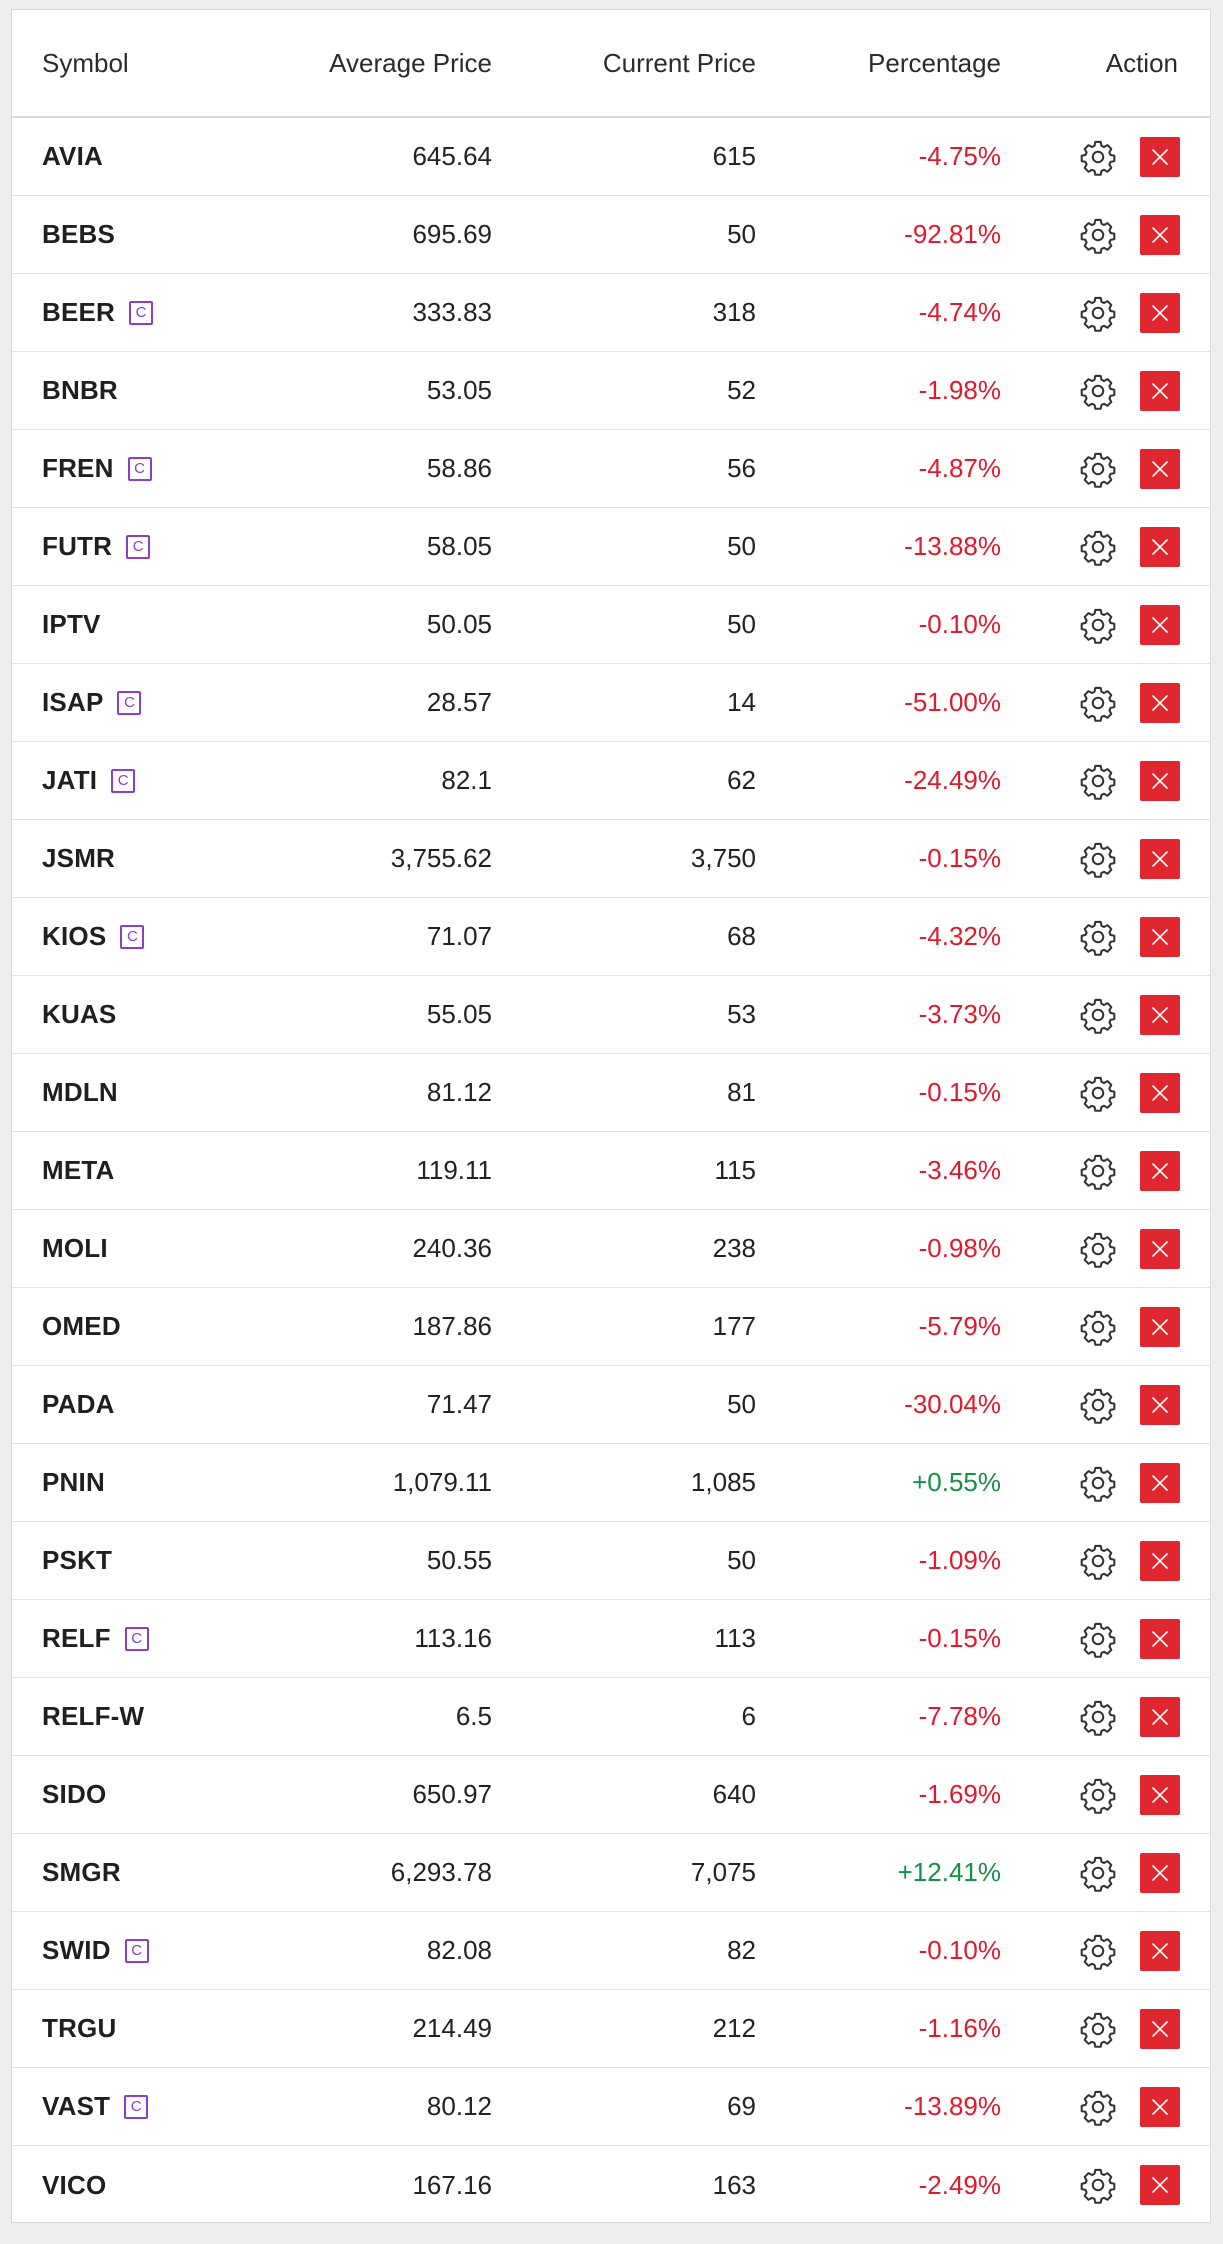 The image size is (1223, 2244). Describe the element at coordinates (80, 390) in the screenshot. I see `symbol-text: BNBR` at that location.